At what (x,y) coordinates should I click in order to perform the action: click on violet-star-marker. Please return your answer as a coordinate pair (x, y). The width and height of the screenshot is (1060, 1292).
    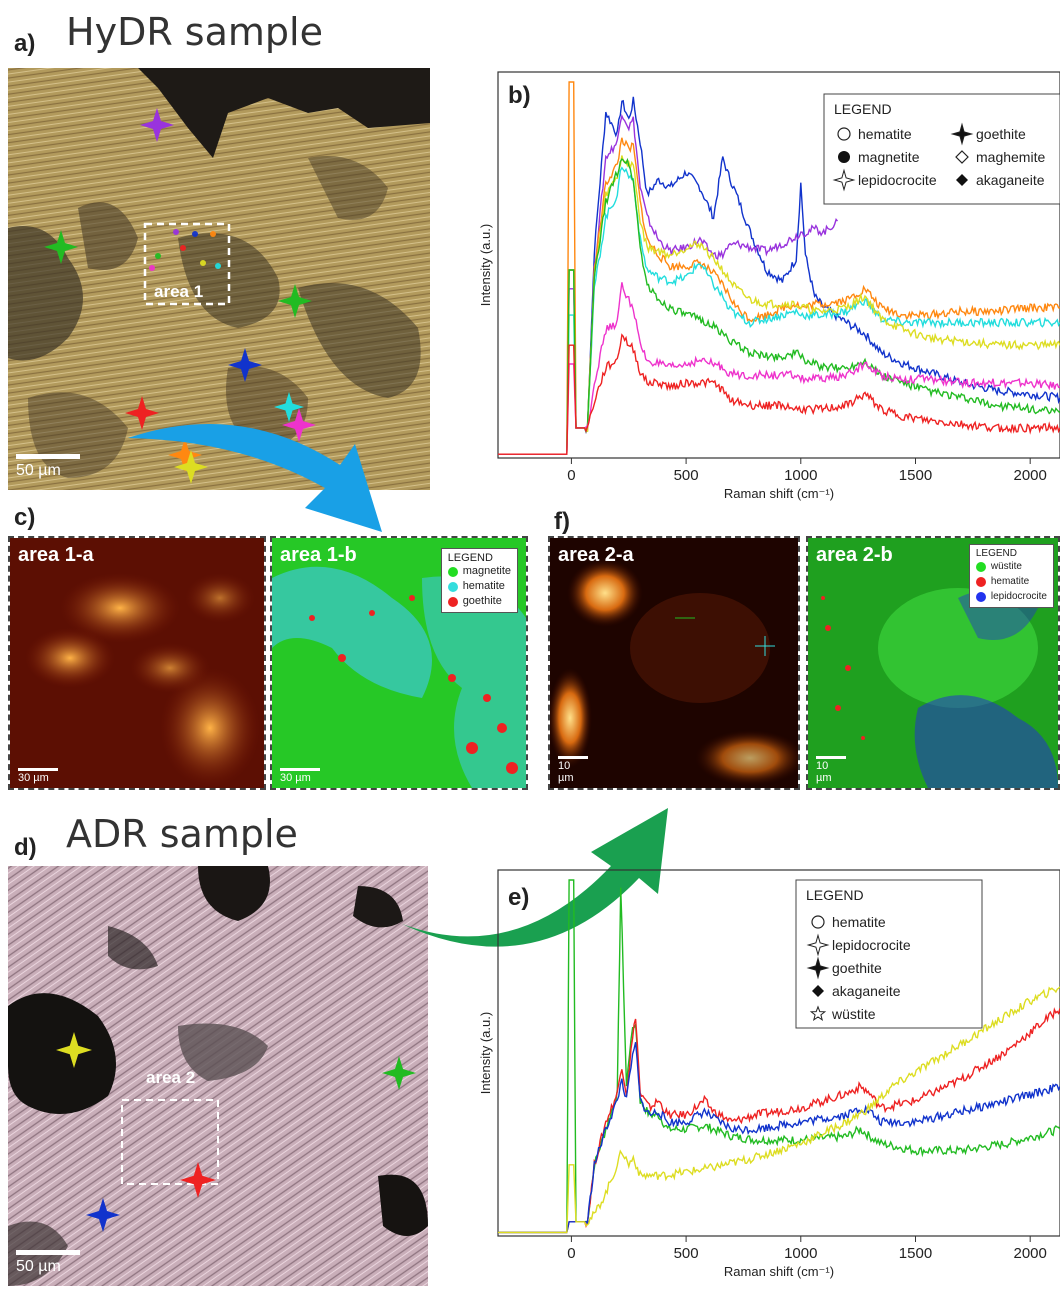
    Looking at the image, I should click on (157, 127).